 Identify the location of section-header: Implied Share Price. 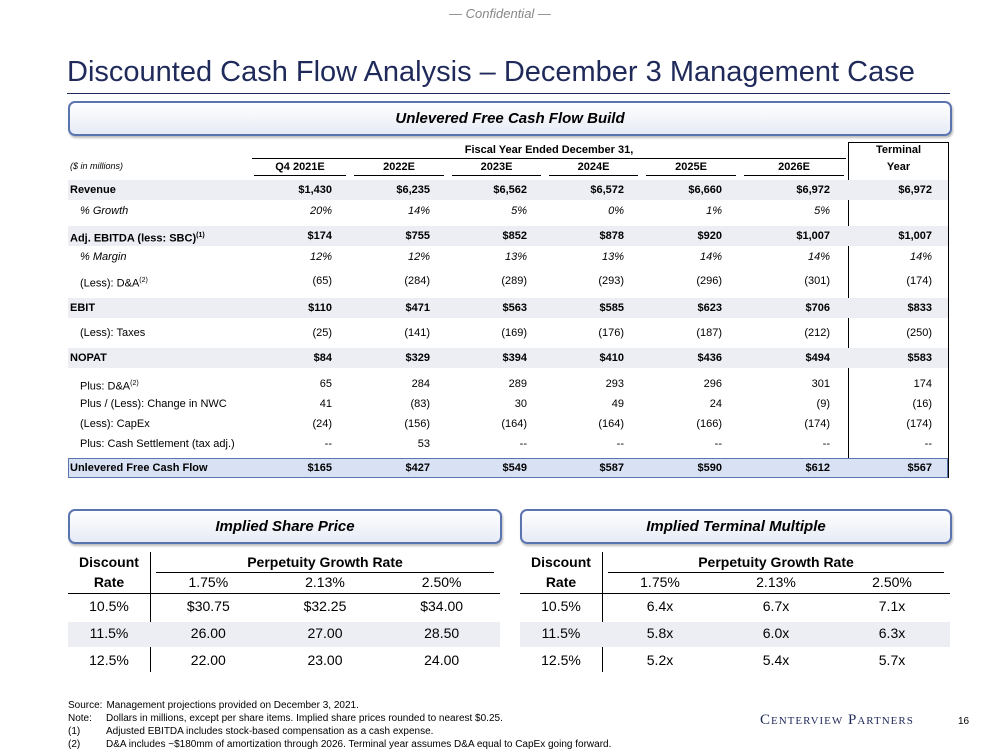
(285, 526).